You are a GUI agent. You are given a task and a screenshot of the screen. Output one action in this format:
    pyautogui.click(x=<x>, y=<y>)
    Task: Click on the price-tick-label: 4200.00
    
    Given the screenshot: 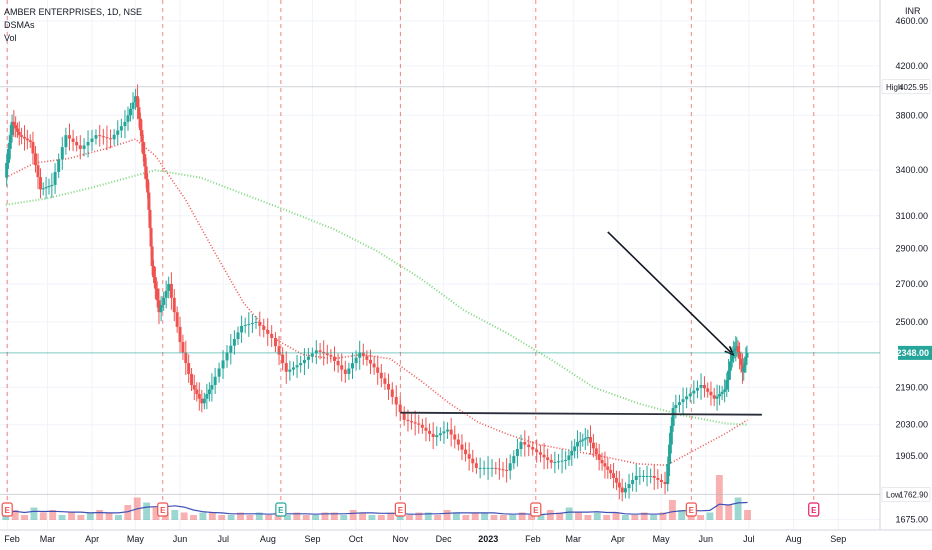 What is the action you would take?
    pyautogui.click(x=911, y=66)
    